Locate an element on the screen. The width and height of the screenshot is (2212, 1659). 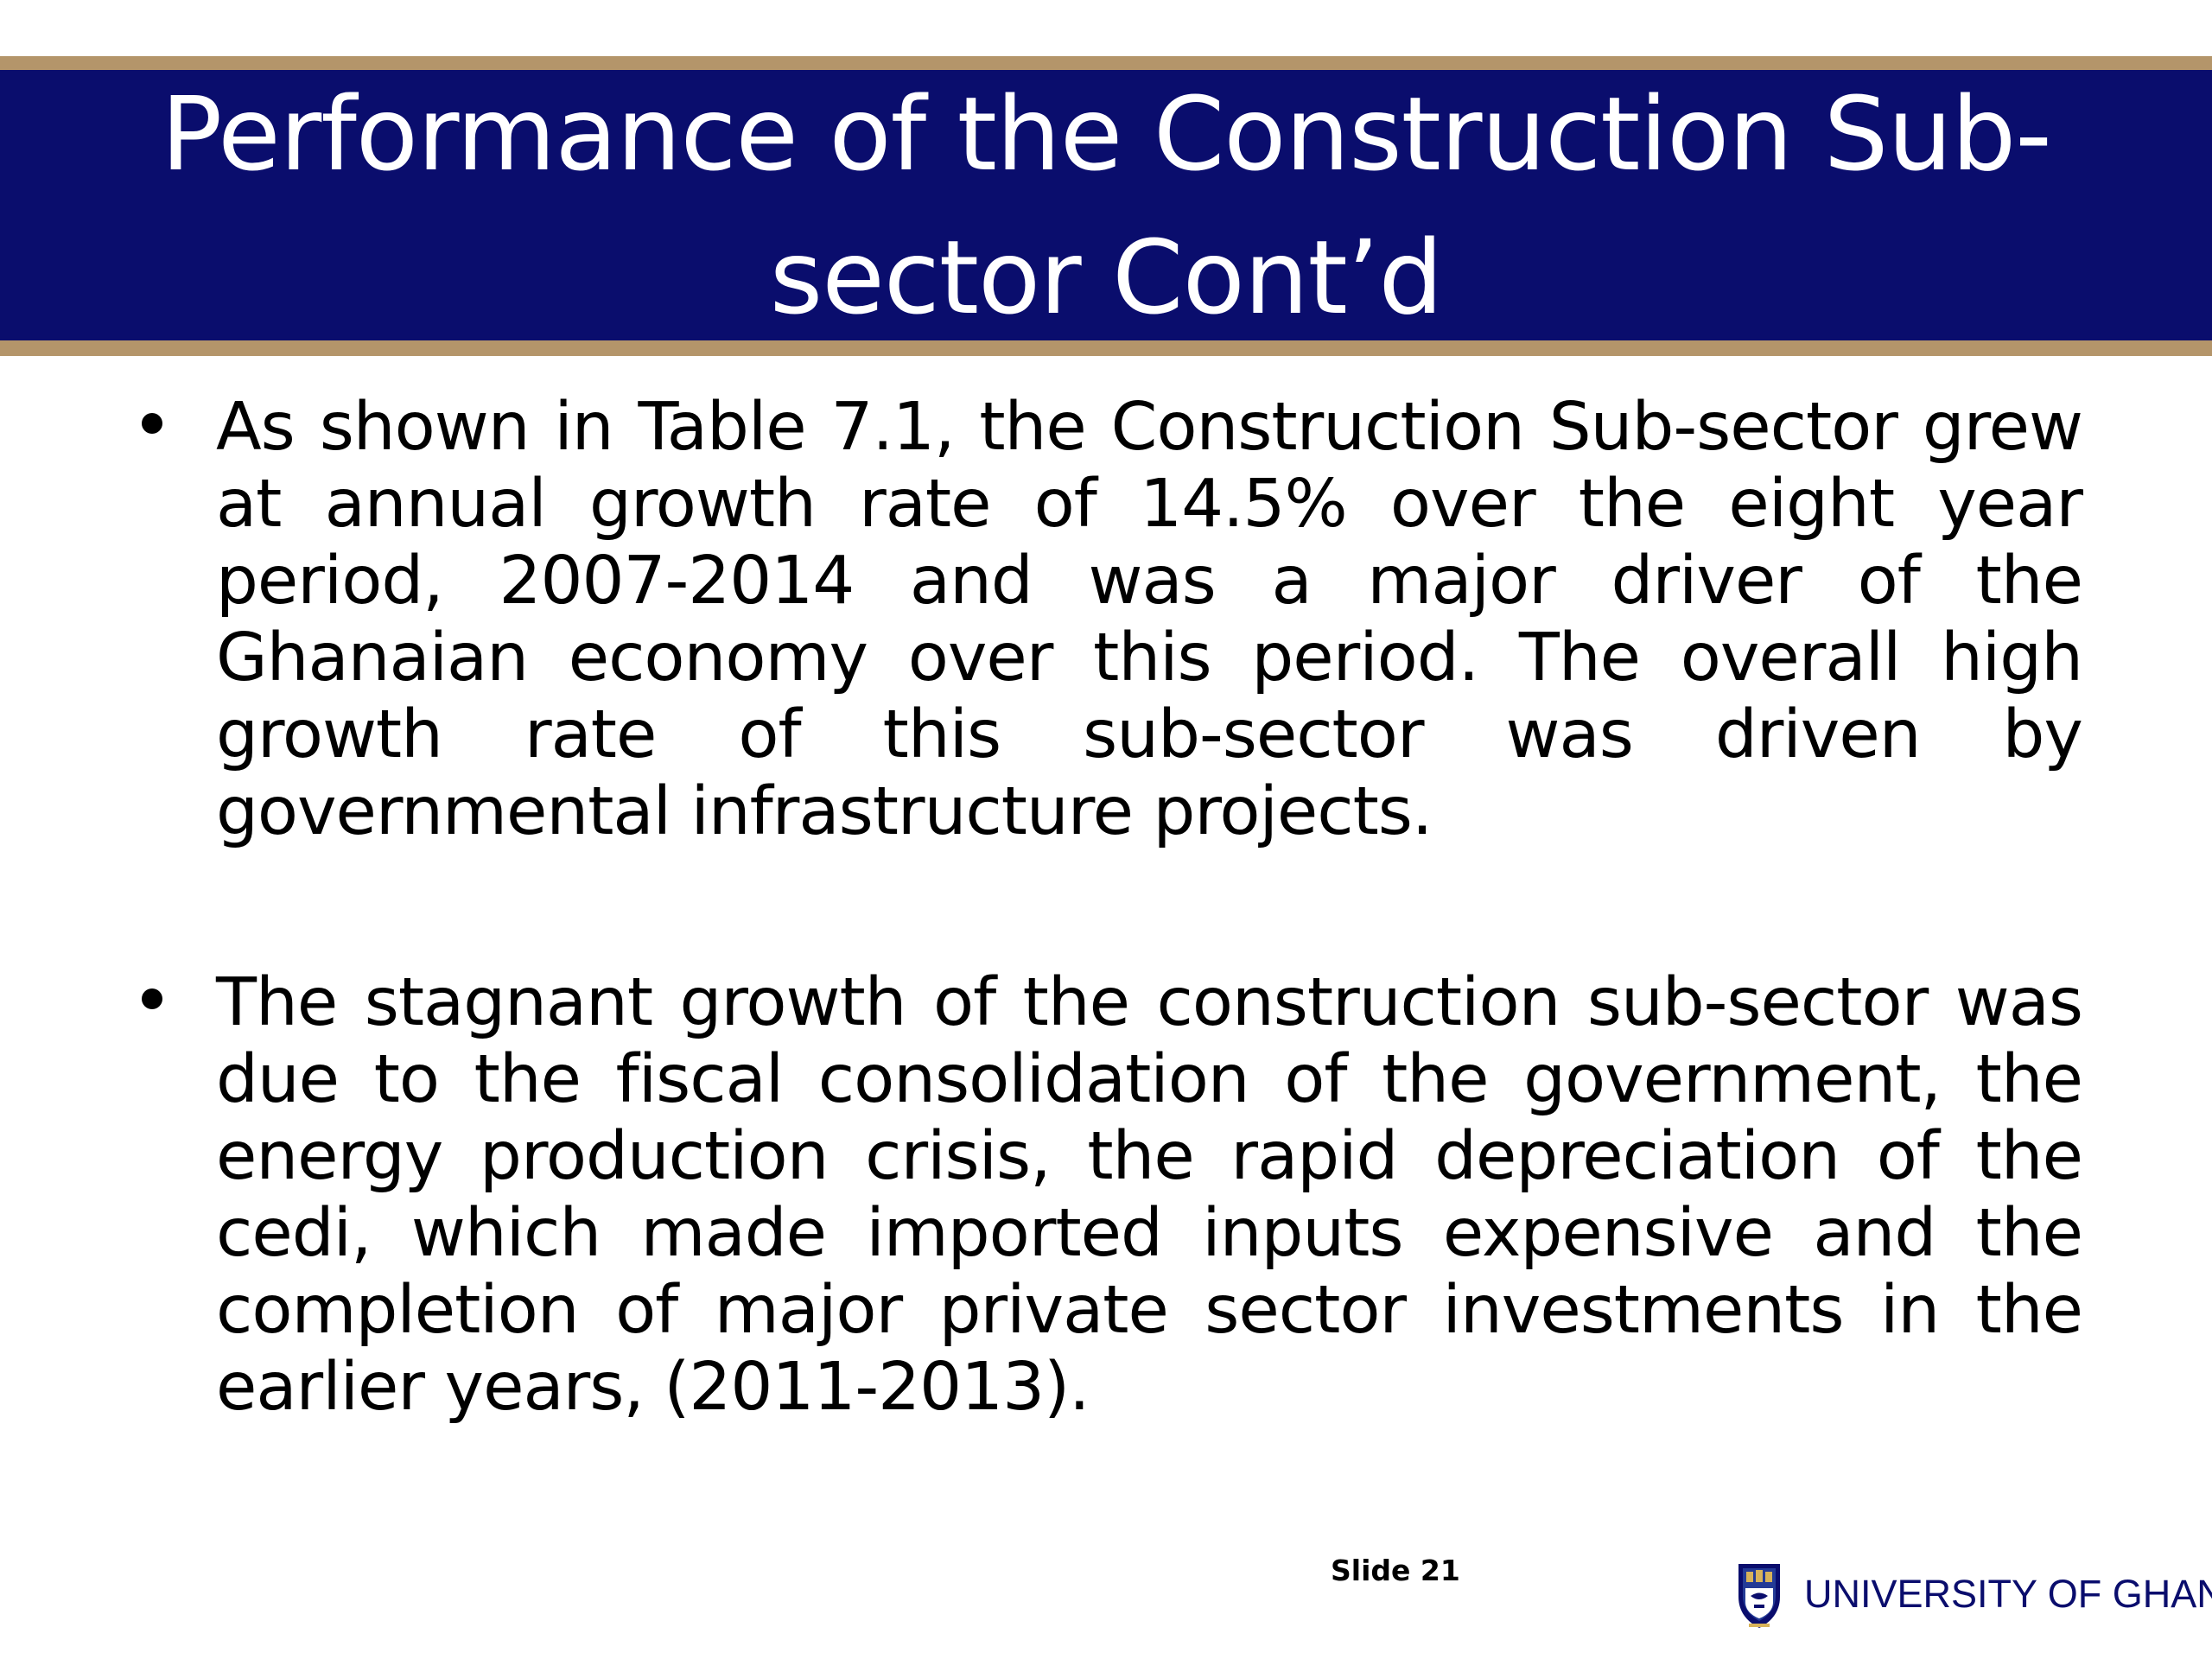
university-name: UNIVERSITY OF GHANA is located at coordinates (2008, 1594).